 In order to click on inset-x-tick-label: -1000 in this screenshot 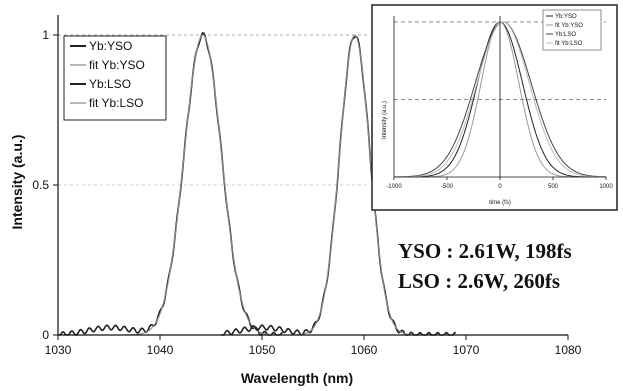, I will do `click(394, 187)`.